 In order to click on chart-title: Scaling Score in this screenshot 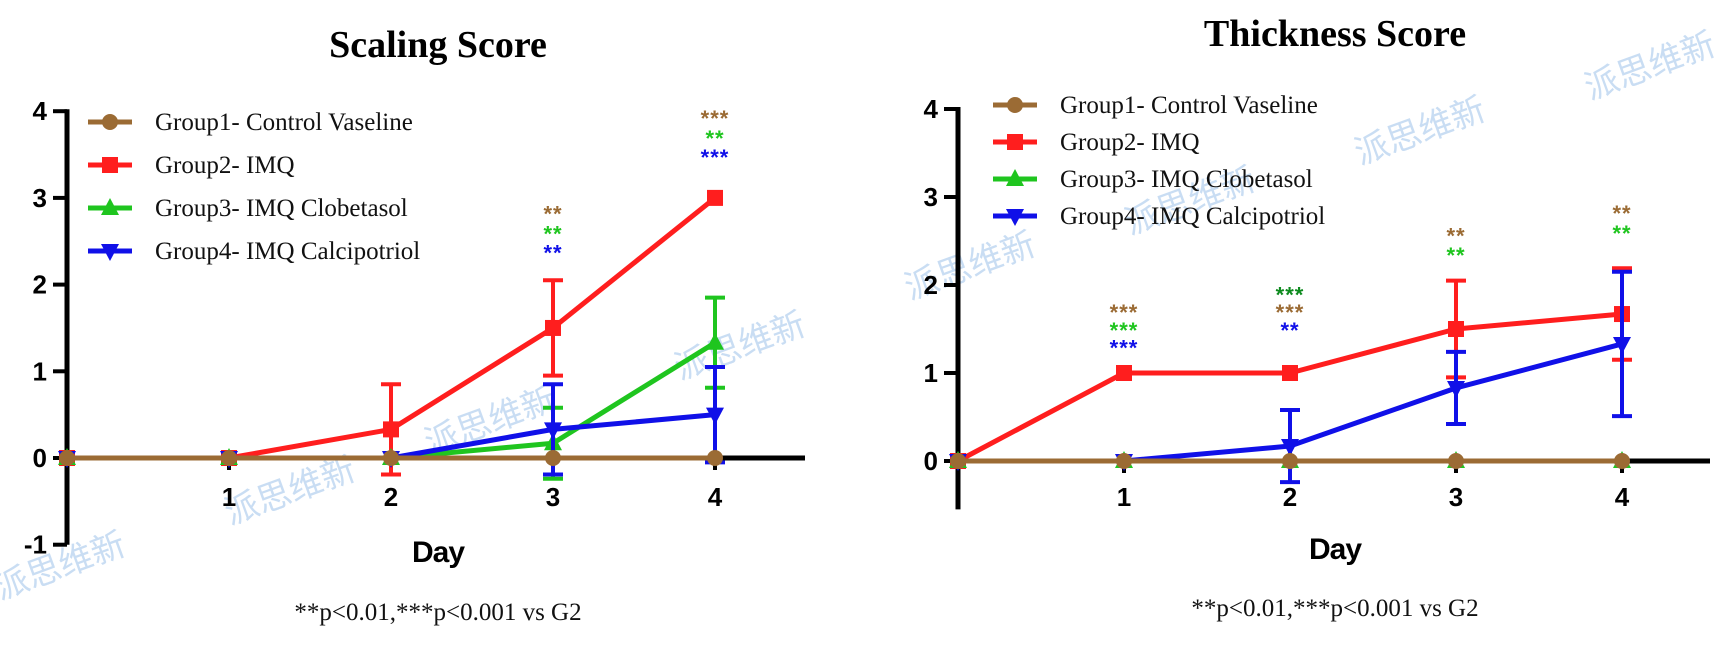, I will do `click(438, 45)`.